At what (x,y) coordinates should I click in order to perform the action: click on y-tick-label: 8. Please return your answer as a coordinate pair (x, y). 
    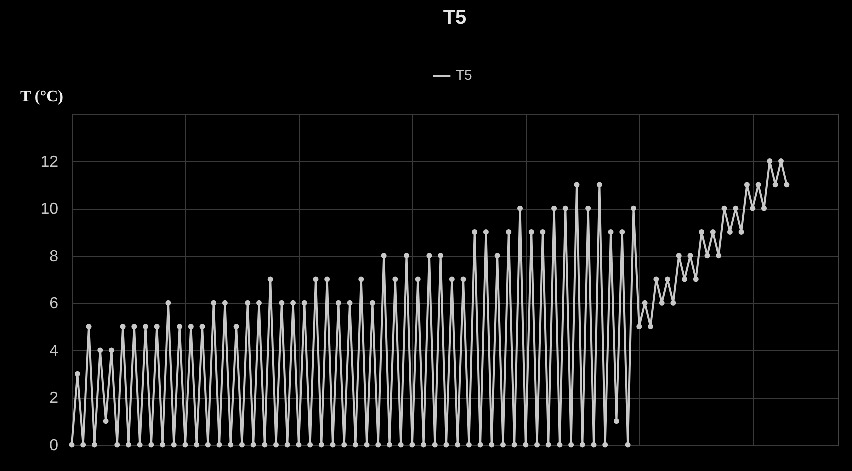
    Looking at the image, I should click on (54, 257).